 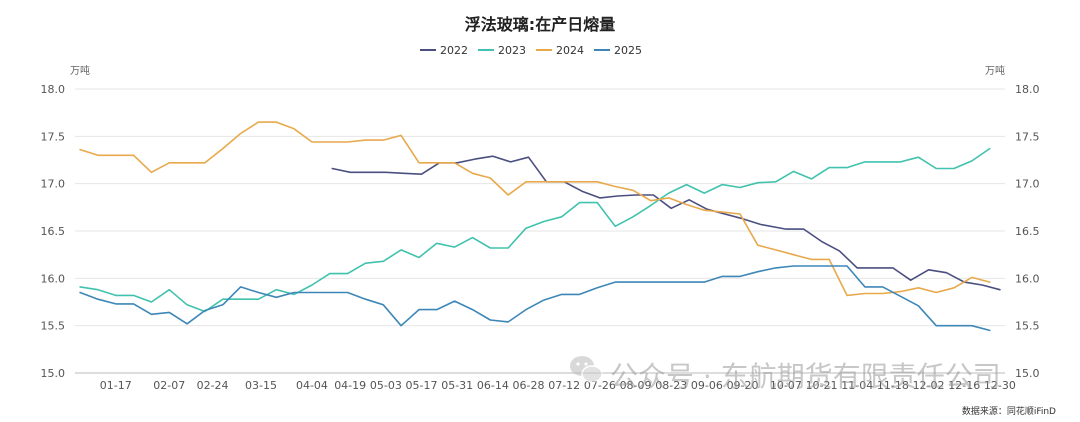 I want to click on y-tick-label-left: 15.5, so click(x=53, y=326).